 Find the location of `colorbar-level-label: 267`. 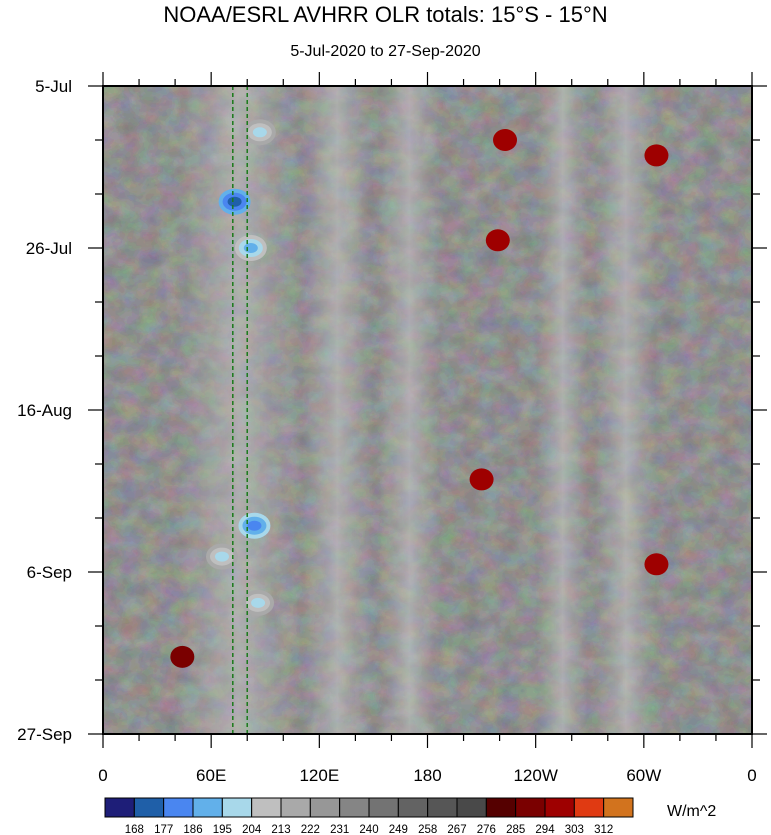

colorbar-level-label: 267 is located at coordinates (456, 829).